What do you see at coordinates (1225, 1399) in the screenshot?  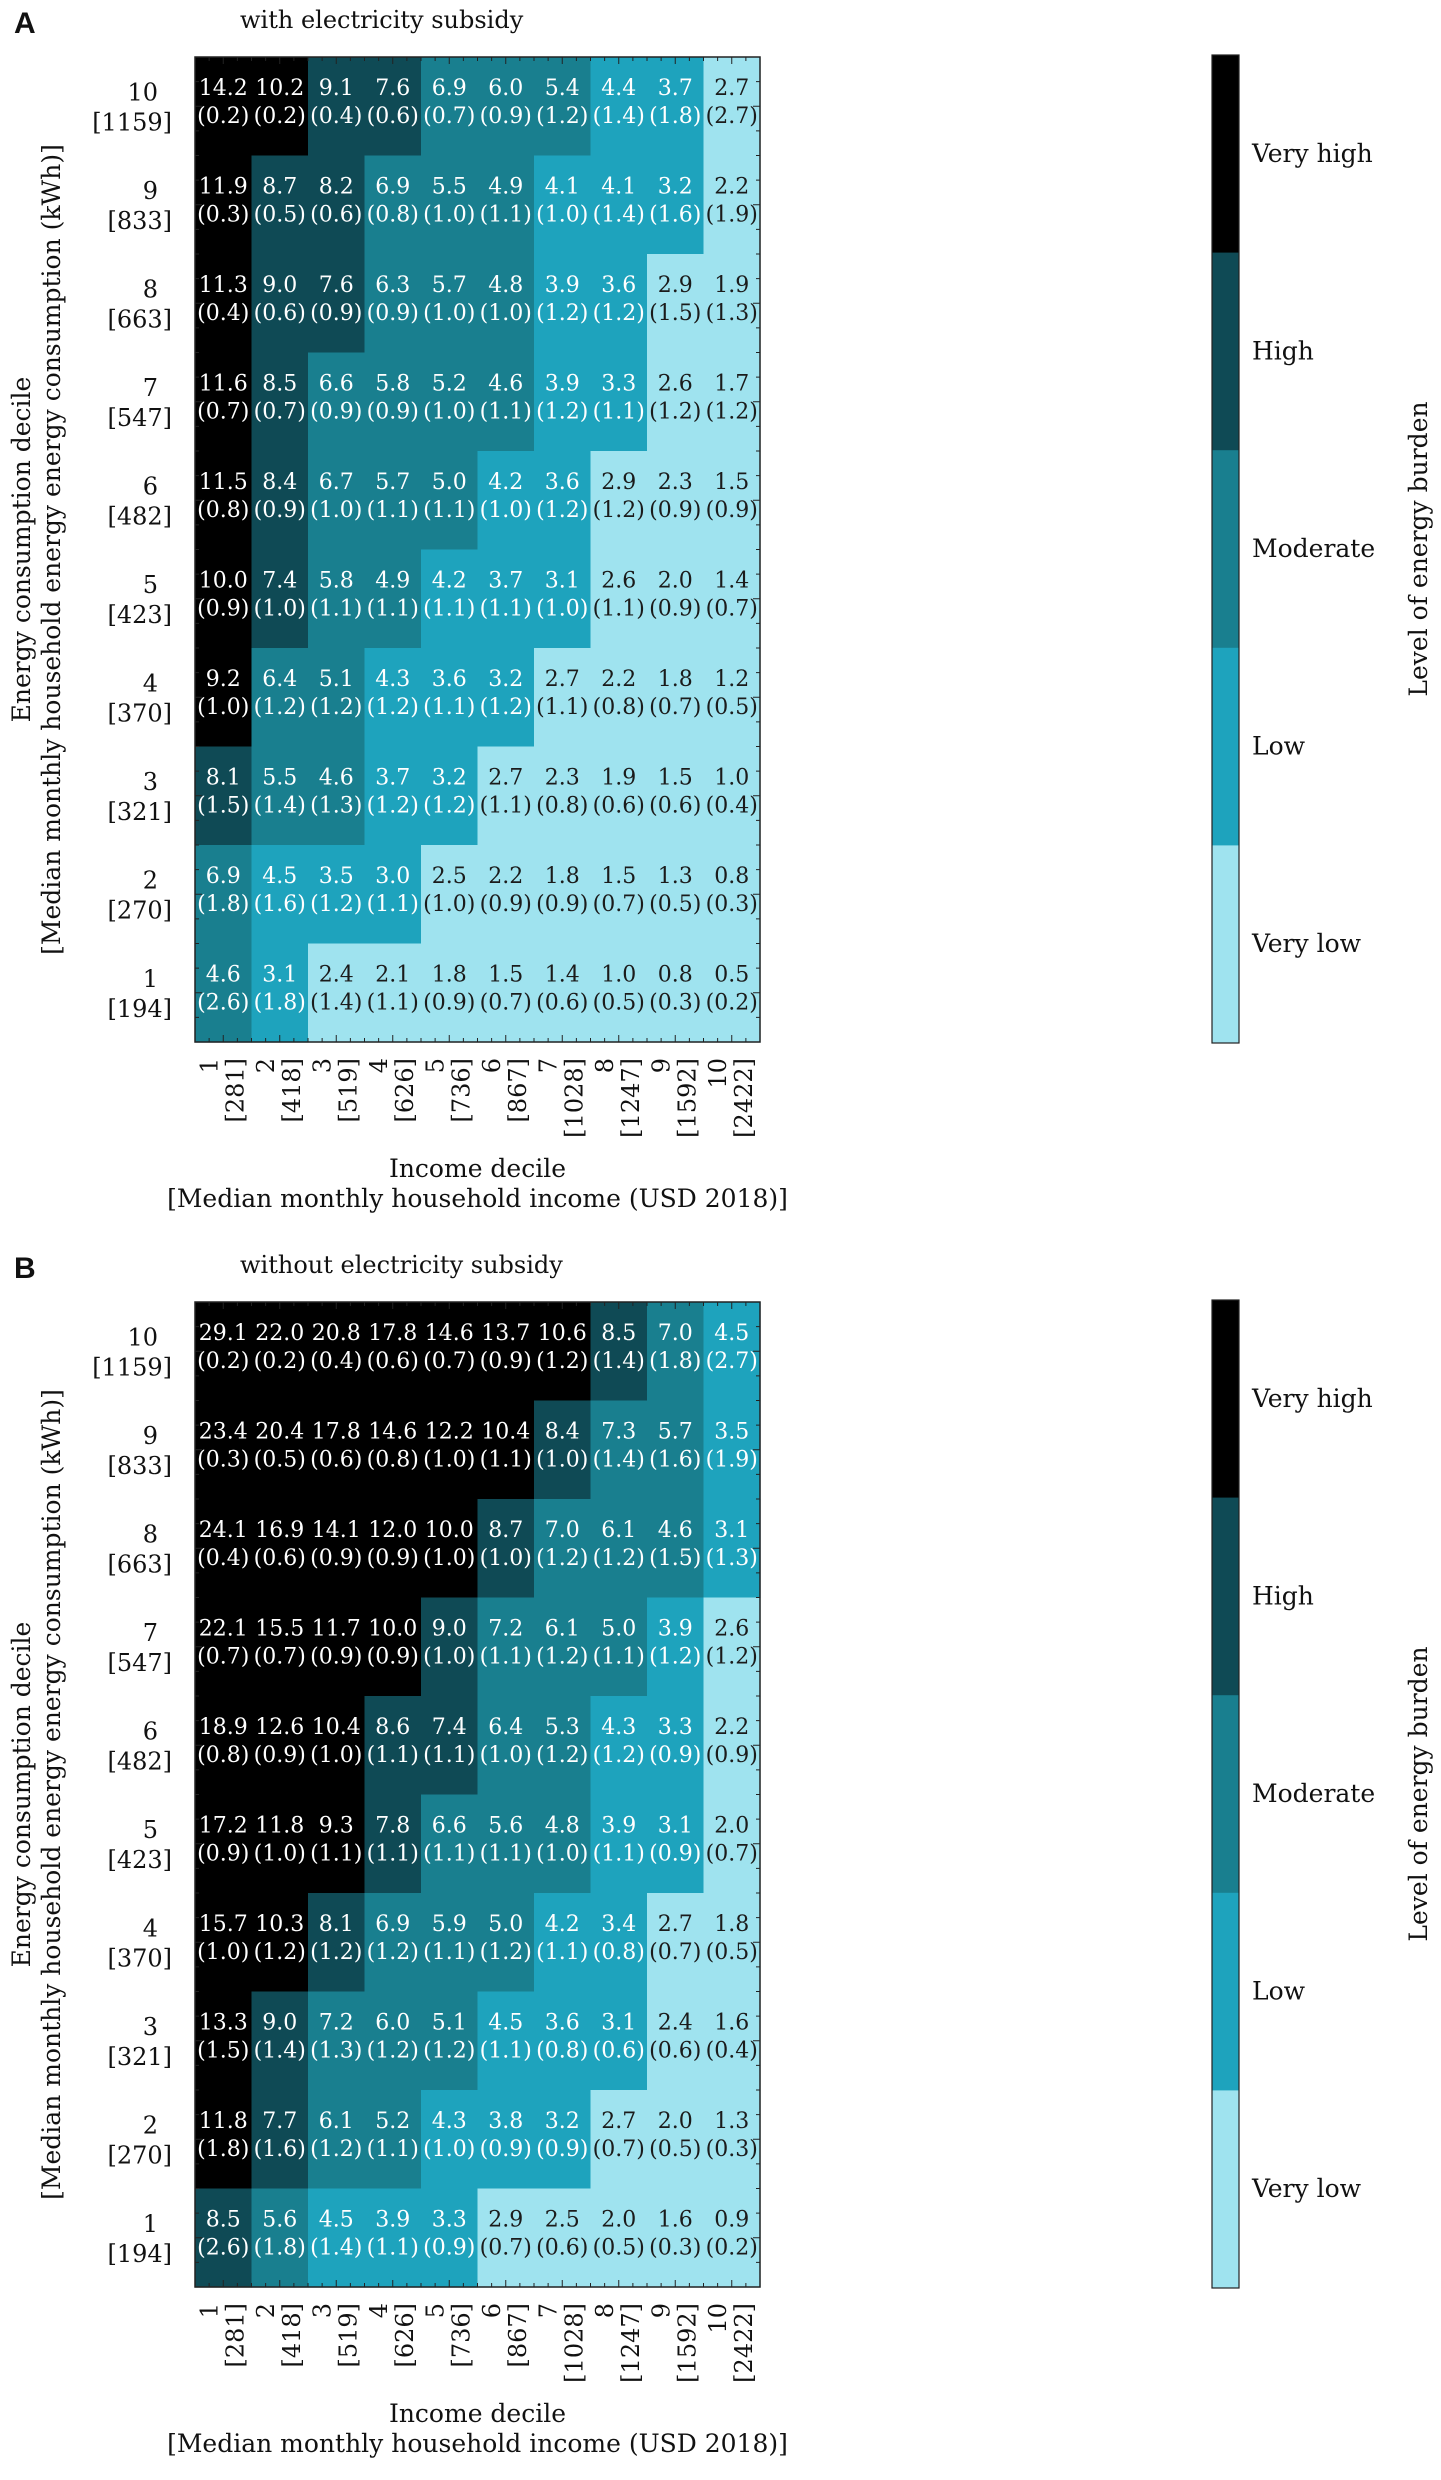 I see `colorbar-segment` at bounding box center [1225, 1399].